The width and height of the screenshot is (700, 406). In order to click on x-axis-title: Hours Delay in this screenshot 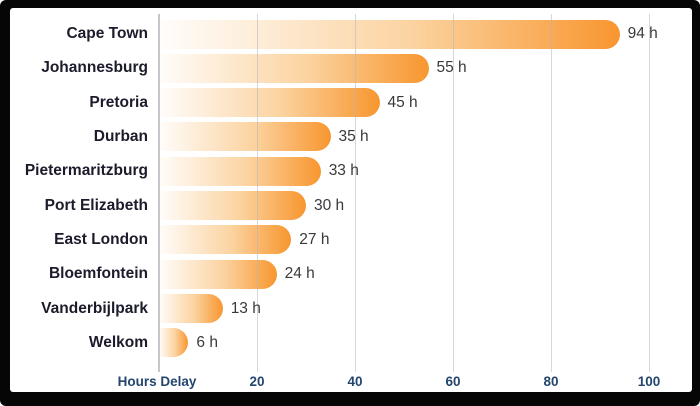, I will do `click(157, 381)`.